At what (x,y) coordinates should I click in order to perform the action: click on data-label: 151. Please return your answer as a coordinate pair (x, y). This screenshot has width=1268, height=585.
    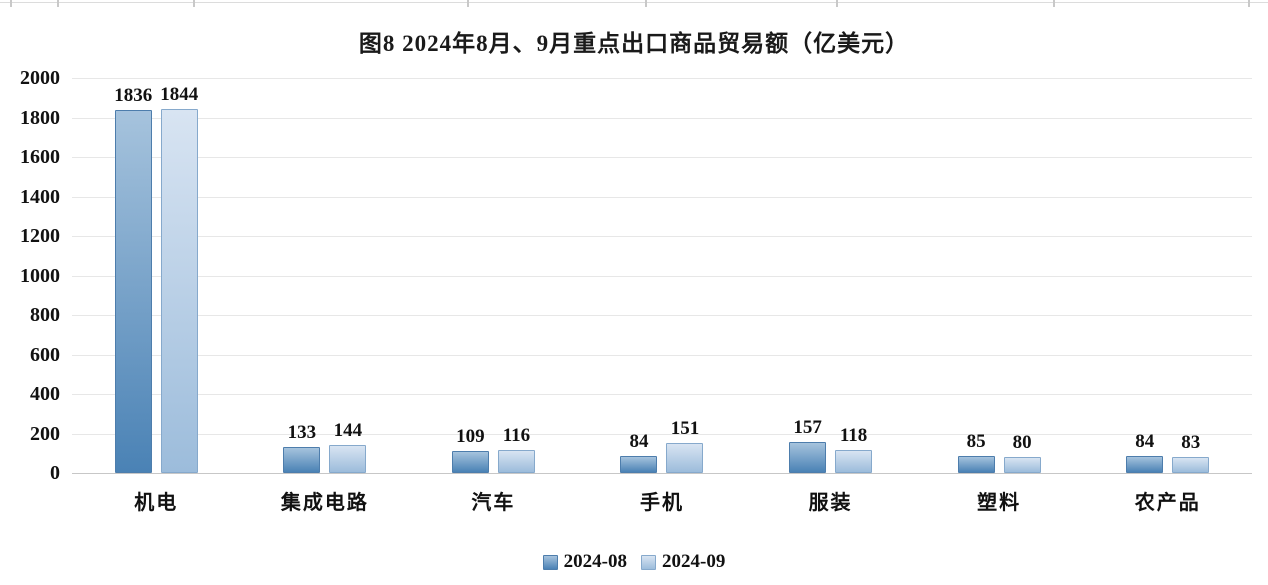
    Looking at the image, I should click on (685, 429).